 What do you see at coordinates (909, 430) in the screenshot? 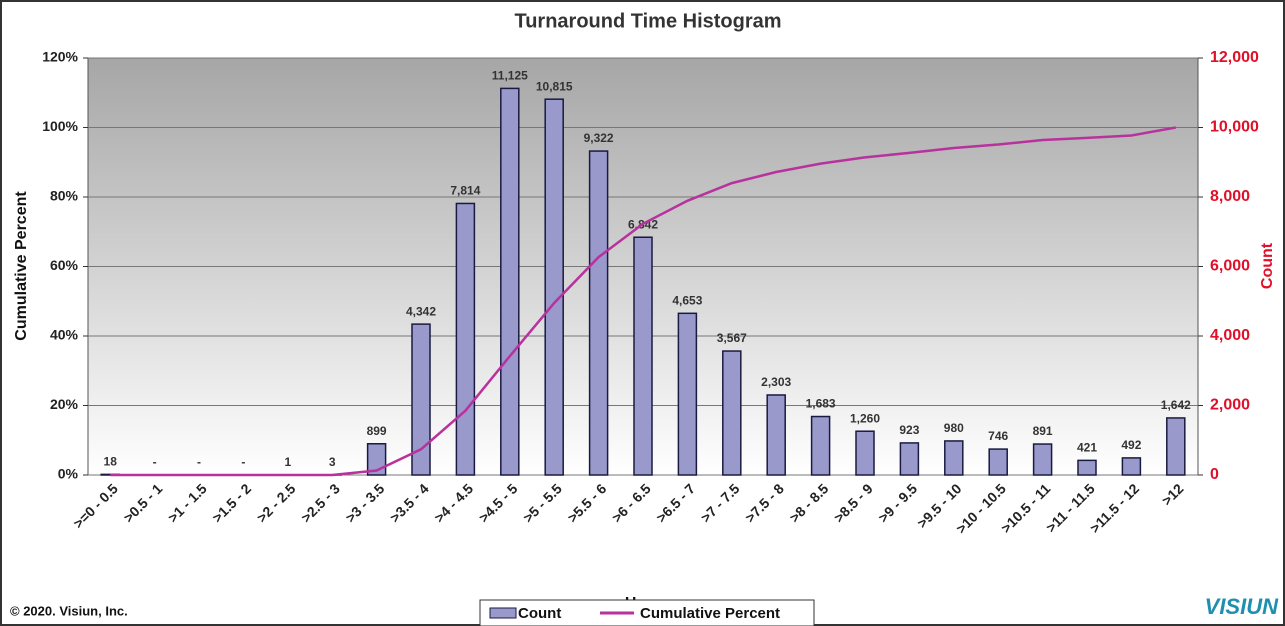
I see `data-label: 923` at bounding box center [909, 430].